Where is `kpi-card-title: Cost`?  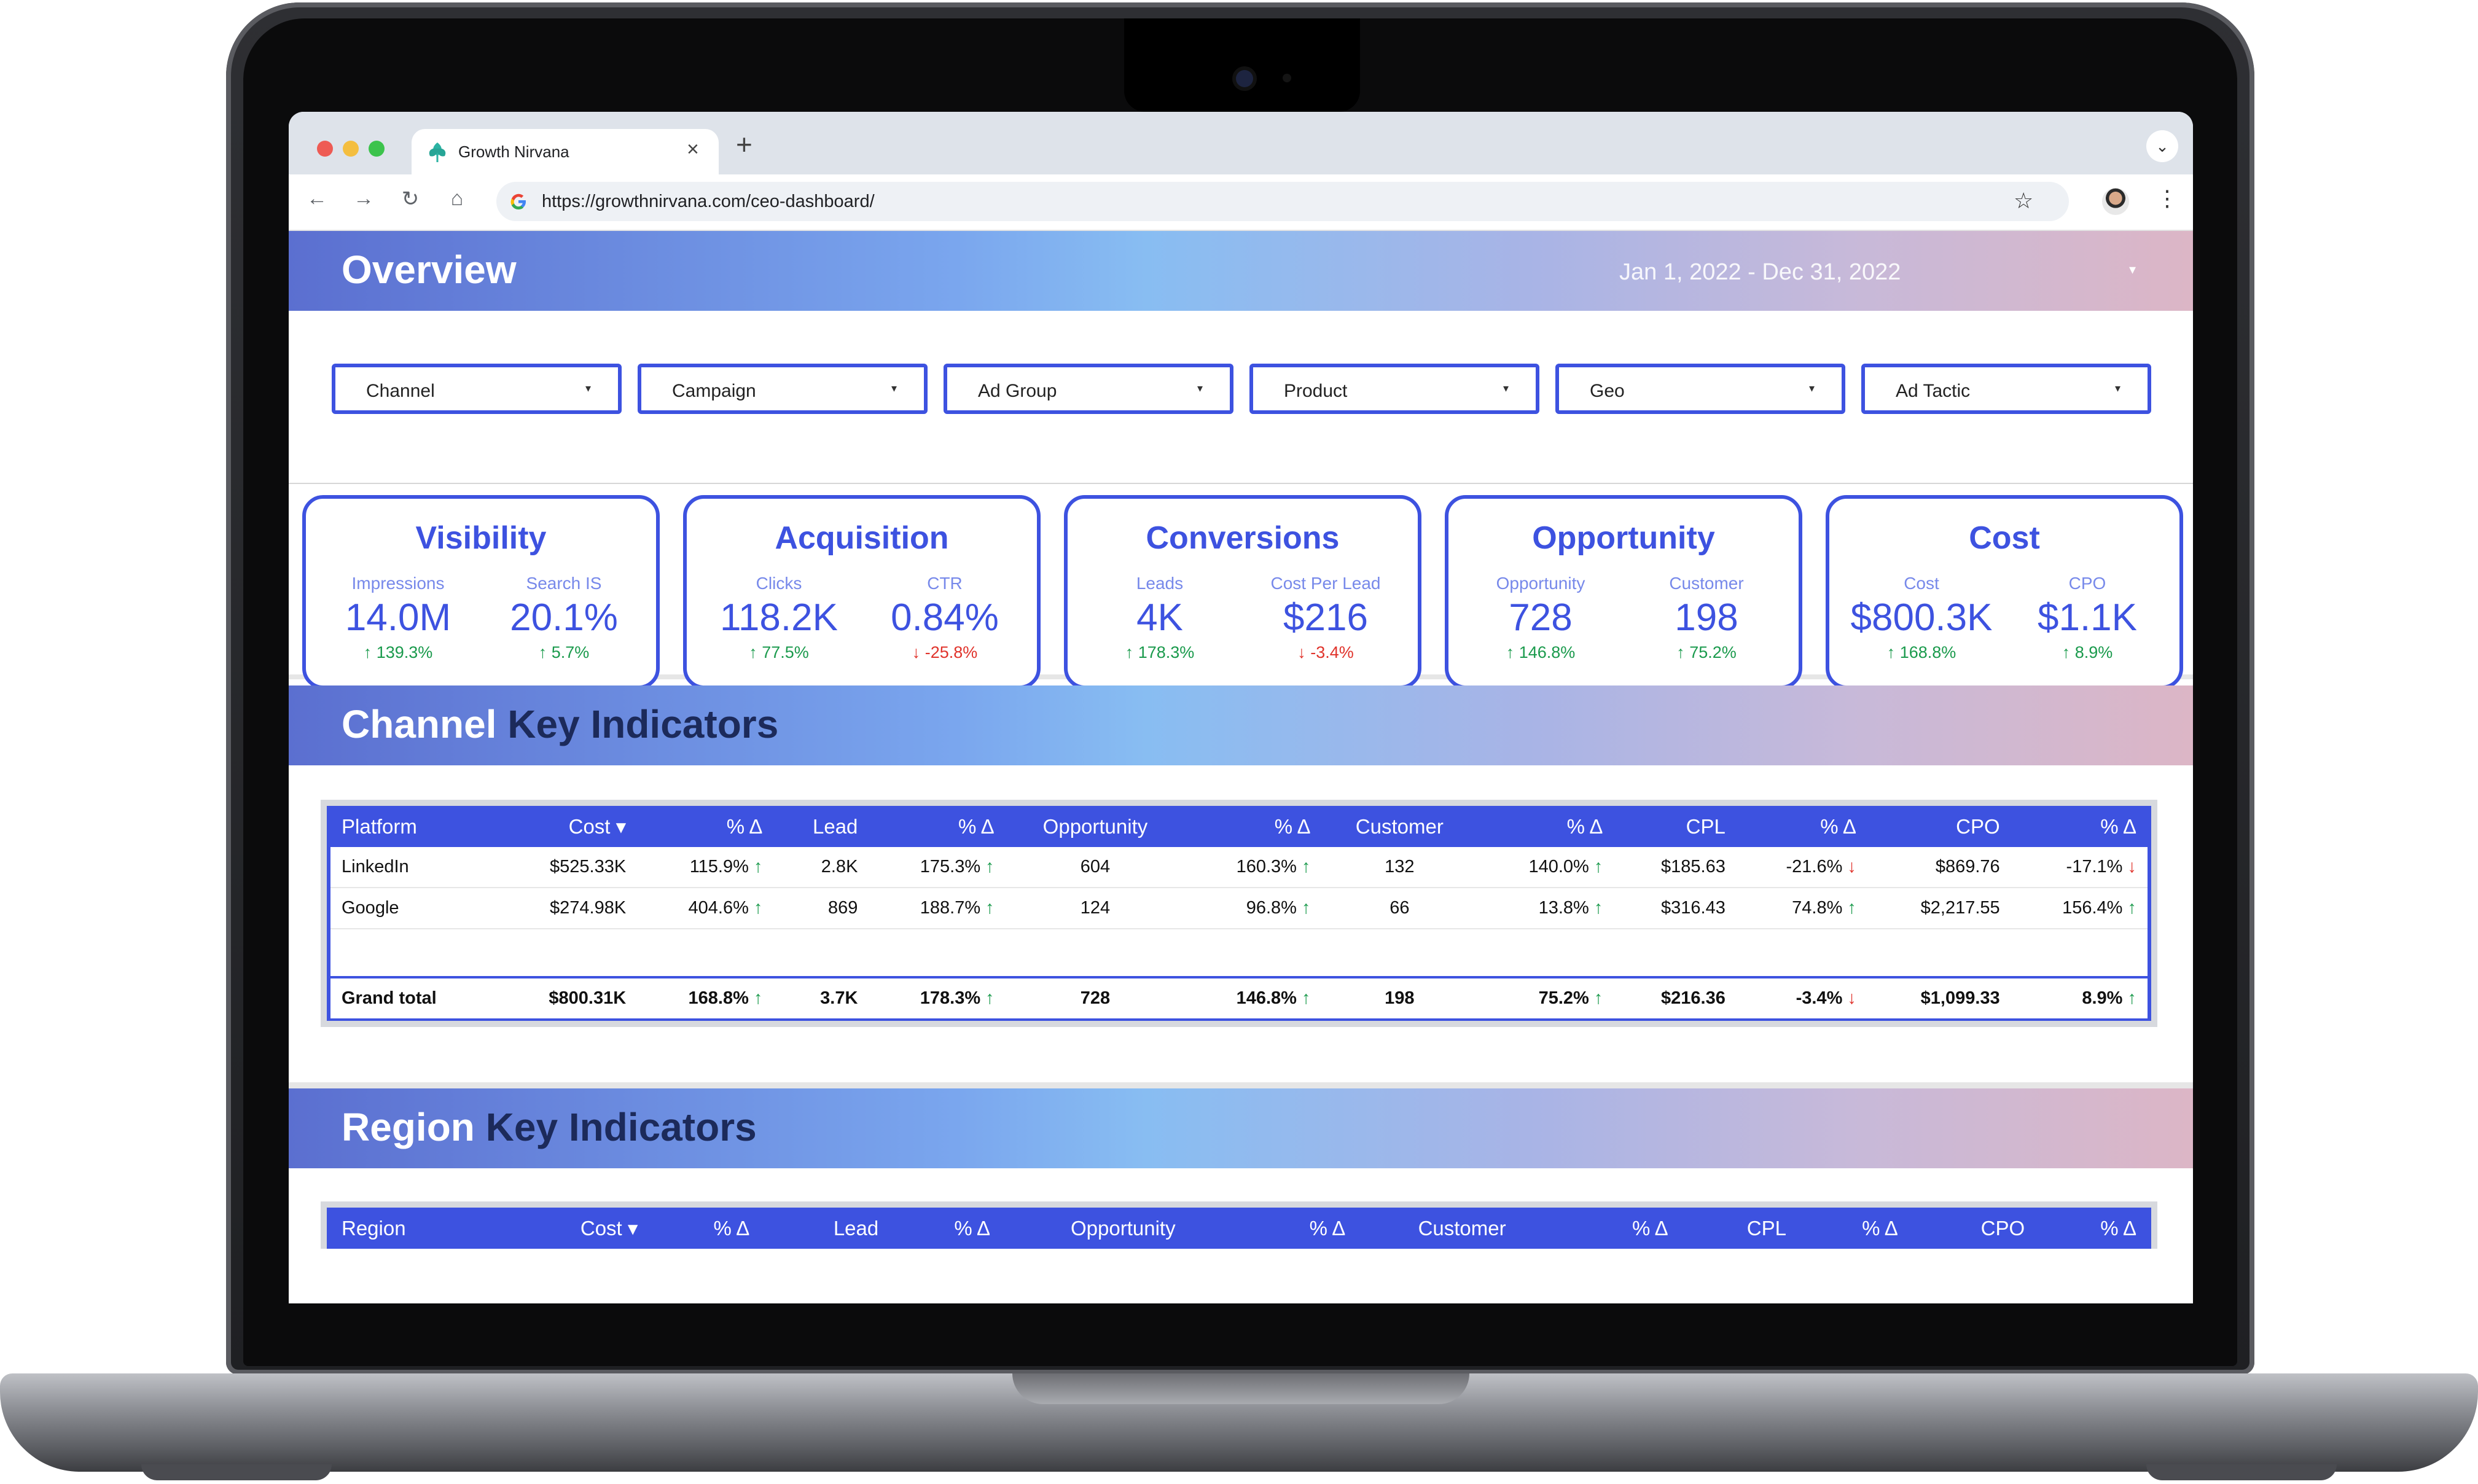
kpi-card-title: Cost is located at coordinates (2004, 538).